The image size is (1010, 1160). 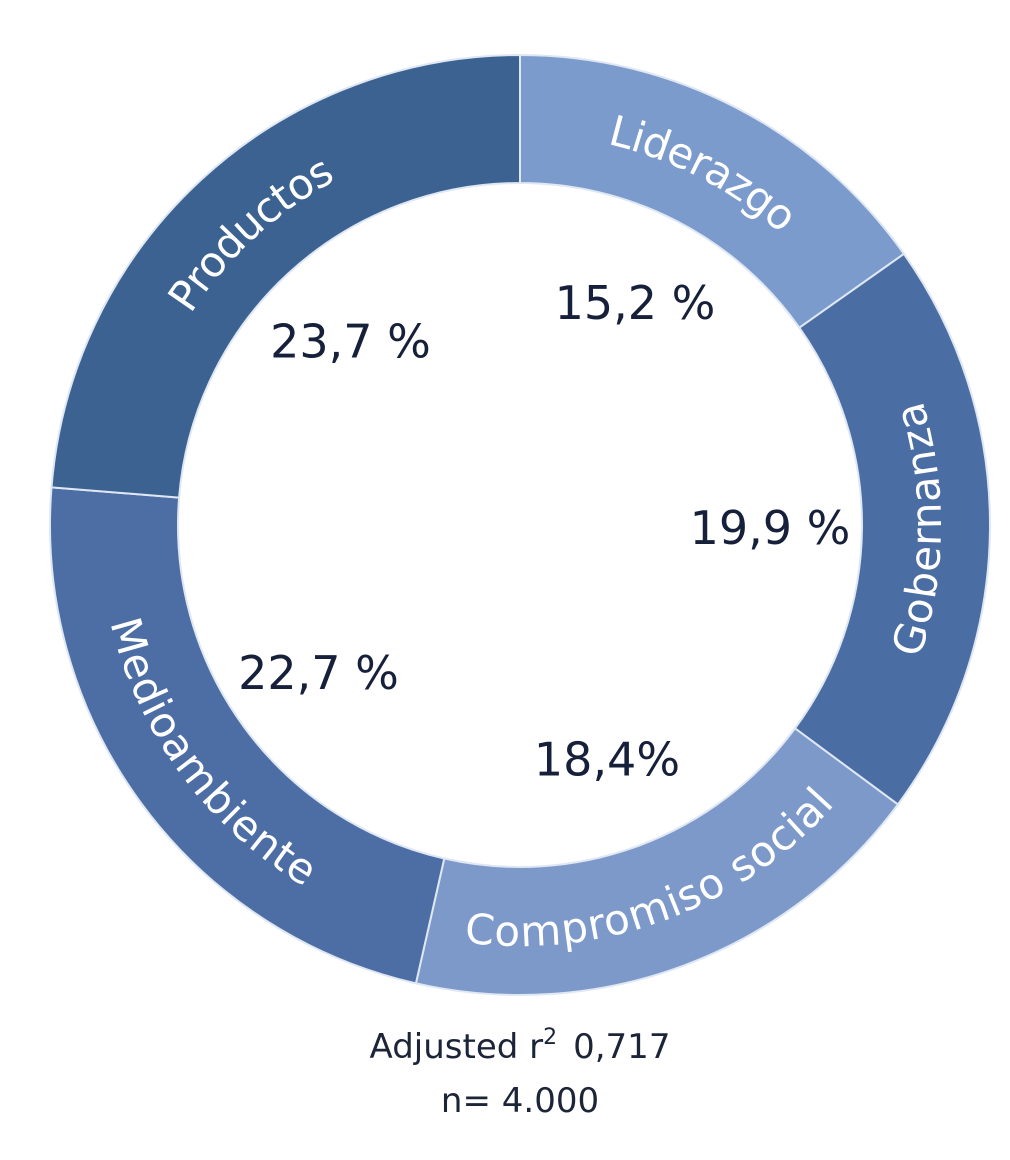 What do you see at coordinates (607, 759) in the screenshot?
I see `value-label: 18,4%` at bounding box center [607, 759].